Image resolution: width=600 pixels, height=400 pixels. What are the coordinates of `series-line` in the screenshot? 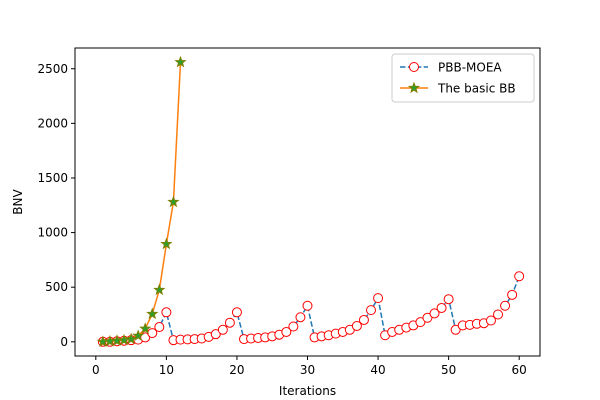 It's located at (311, 309).